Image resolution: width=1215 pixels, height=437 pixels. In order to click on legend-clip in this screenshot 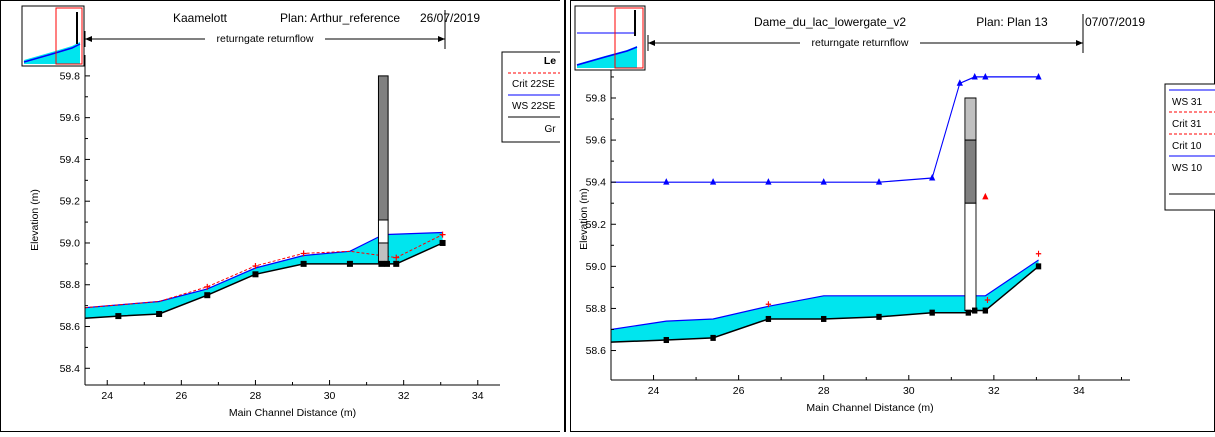, I will do `click(562, 216)`.